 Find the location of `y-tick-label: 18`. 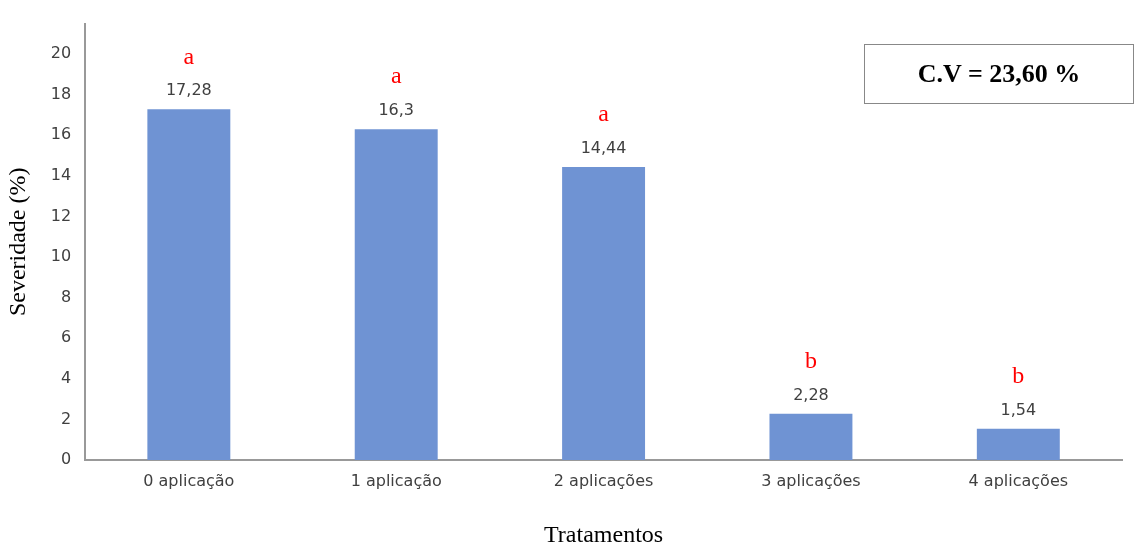

y-tick-label: 18 is located at coordinates (61, 93).